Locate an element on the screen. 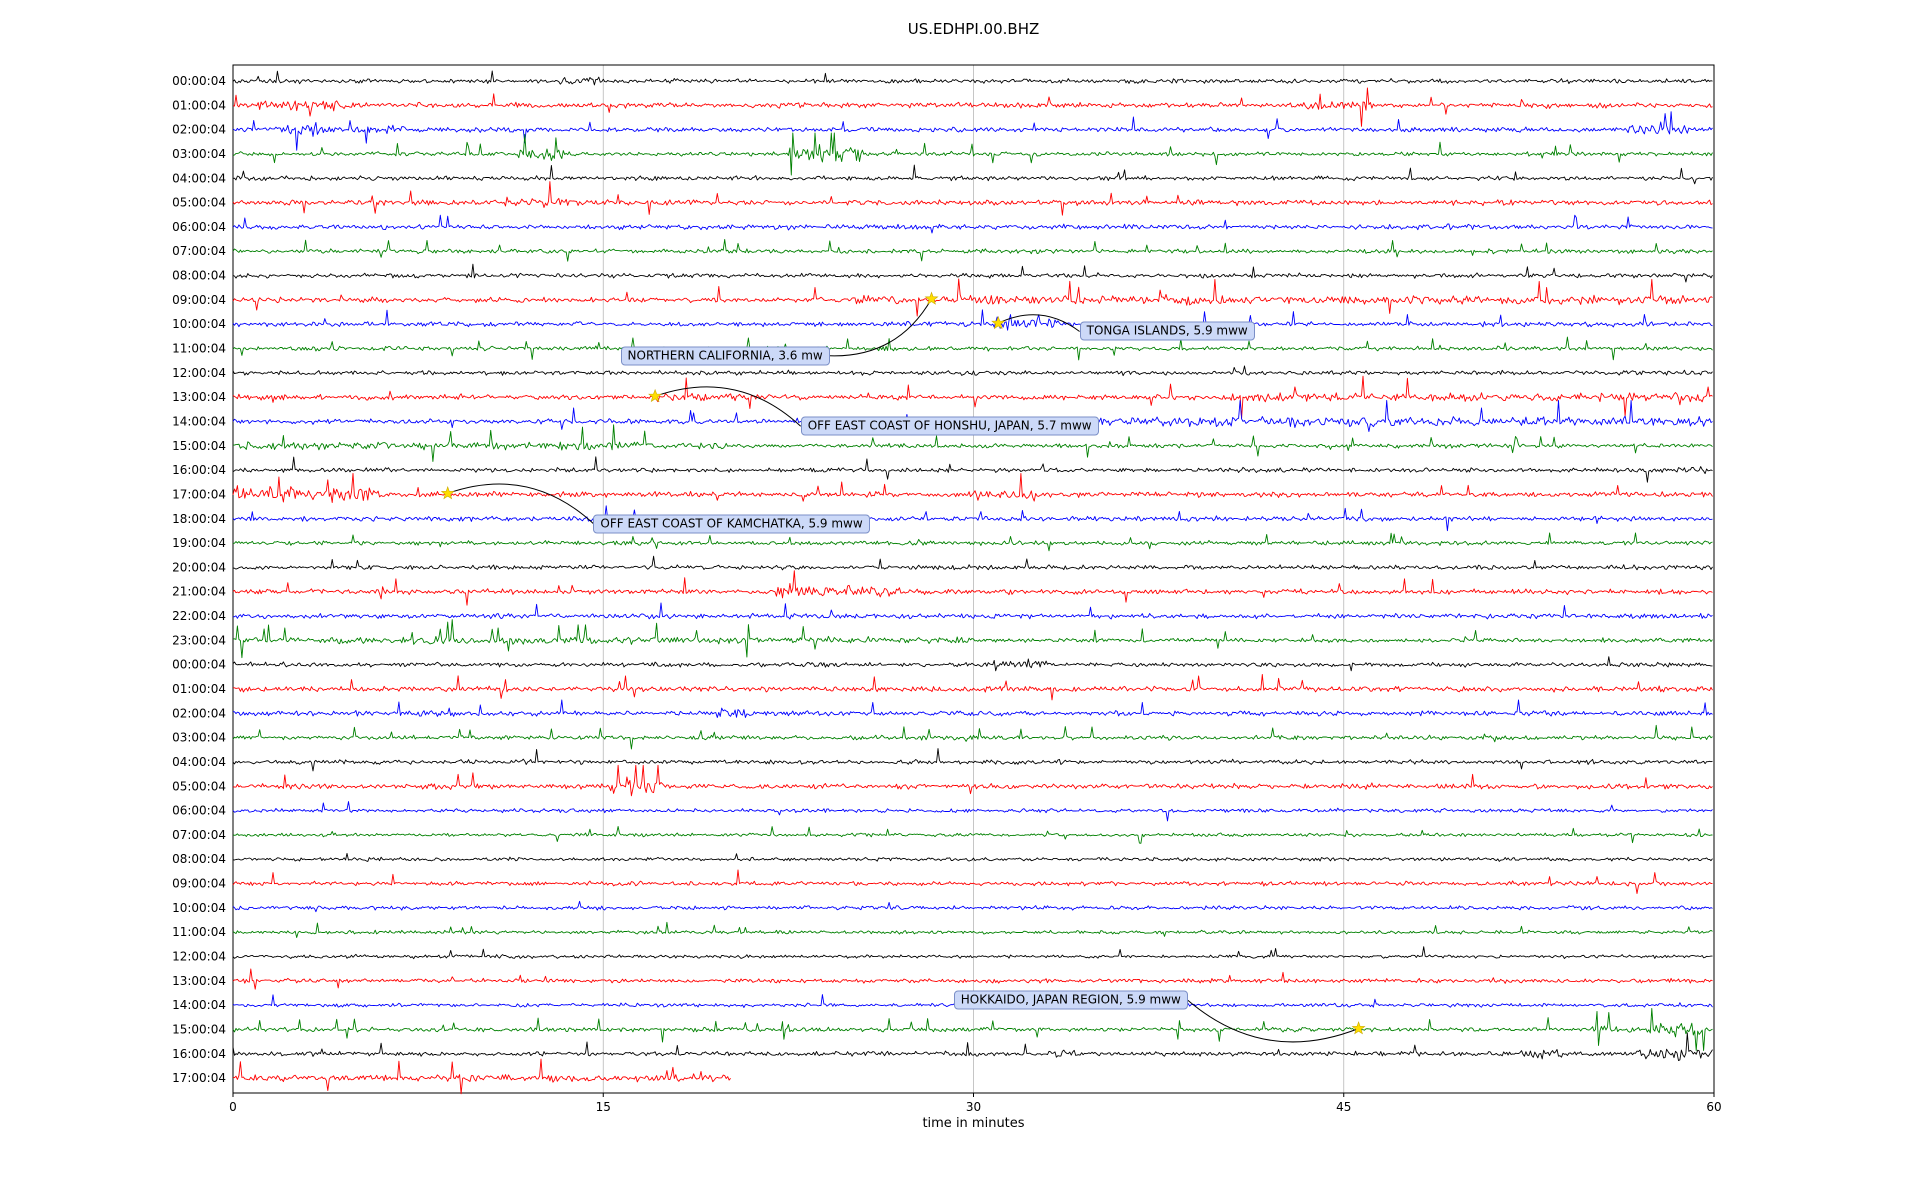 The image size is (1920, 1200). row-time-label: 19:00:04 is located at coordinates (199, 543).